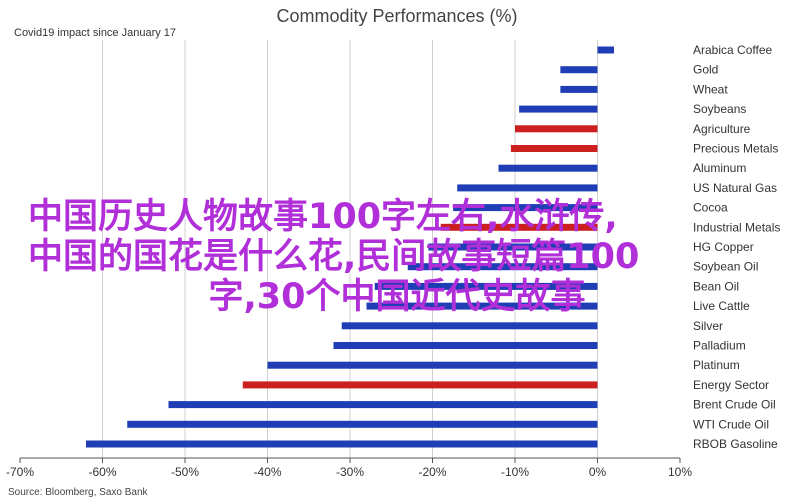 This screenshot has height=500, width=794. What do you see at coordinates (721, 306) in the screenshot?
I see `category-label: Live Cattle` at bounding box center [721, 306].